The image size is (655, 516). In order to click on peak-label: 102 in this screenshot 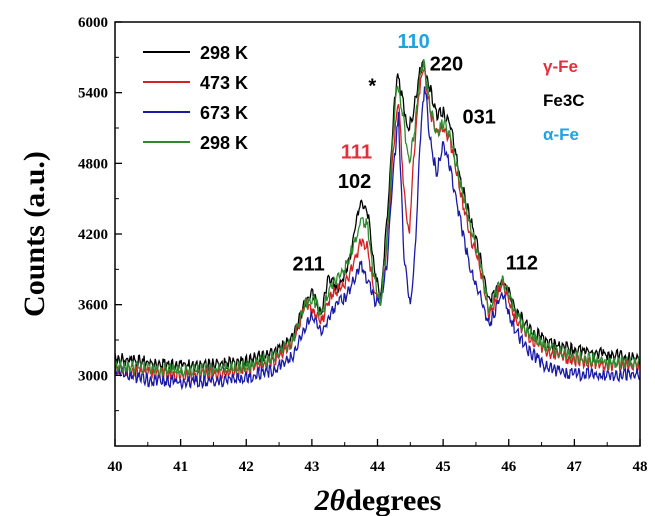, I will do `click(354, 182)`.